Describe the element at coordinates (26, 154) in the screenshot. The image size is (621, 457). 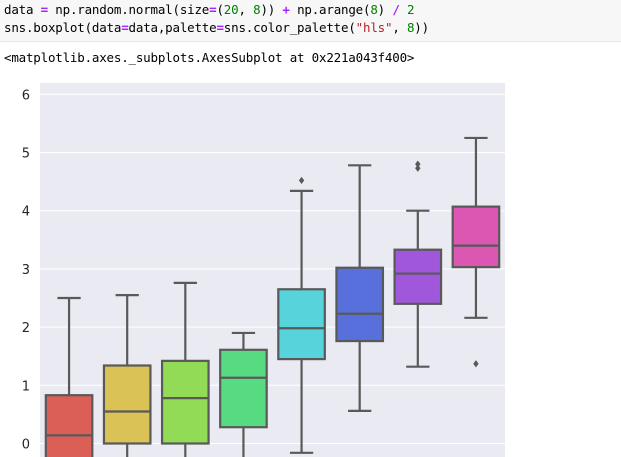
I see `y-tick-label: 5` at that location.